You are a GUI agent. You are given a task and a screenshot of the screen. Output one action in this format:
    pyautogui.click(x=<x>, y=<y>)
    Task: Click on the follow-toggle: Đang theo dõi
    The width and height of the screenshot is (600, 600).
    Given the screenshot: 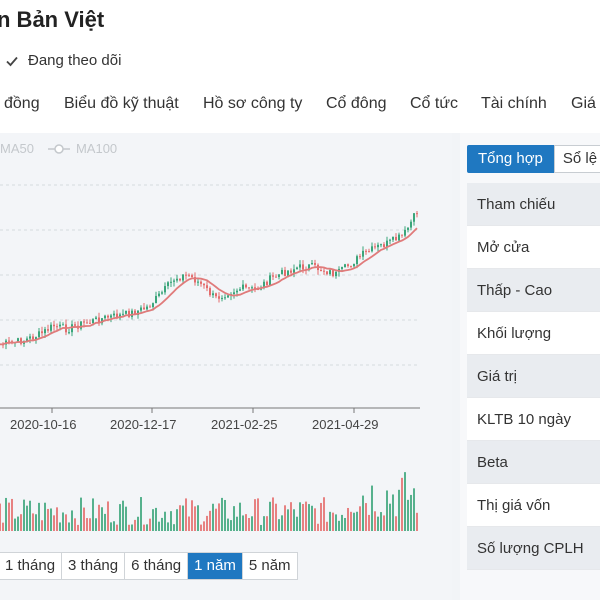 What is the action you would take?
    pyautogui.click(x=62, y=60)
    